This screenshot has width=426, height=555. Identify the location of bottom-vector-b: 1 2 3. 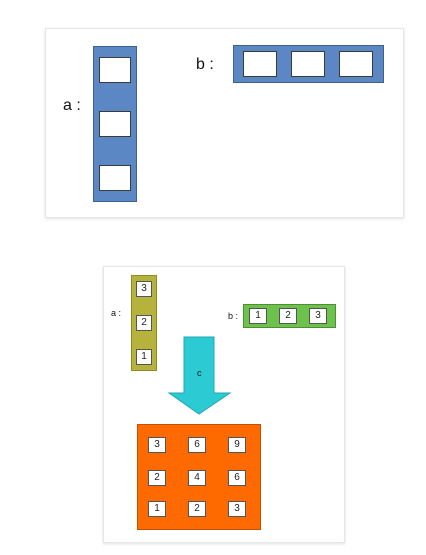
(289, 316).